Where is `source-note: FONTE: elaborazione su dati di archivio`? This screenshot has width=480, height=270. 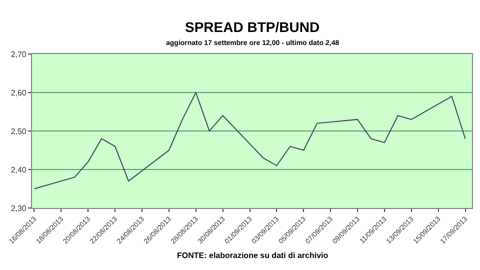
source-note: FONTE: elaborazione su dati di archivio is located at coordinates (252, 255).